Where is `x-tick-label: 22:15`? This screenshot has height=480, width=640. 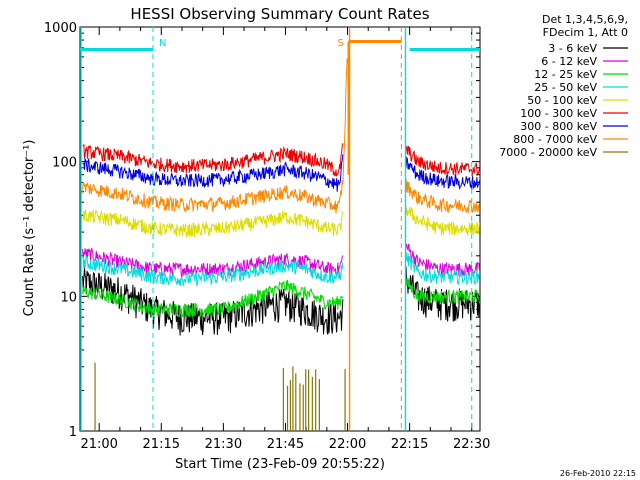 x-tick-label: 22:15 is located at coordinates (409, 444).